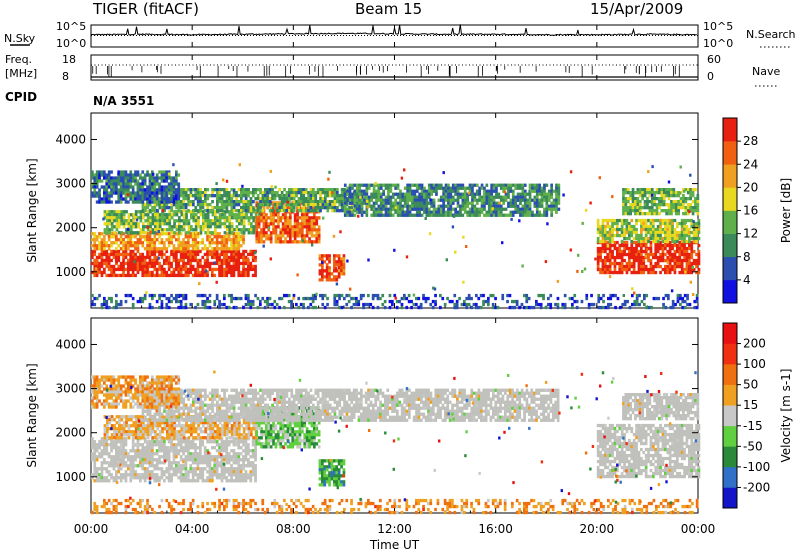 This screenshot has width=800, height=554. What do you see at coordinates (69, 59) in the screenshot?
I see `freq-ylim-top: 18` at bounding box center [69, 59].